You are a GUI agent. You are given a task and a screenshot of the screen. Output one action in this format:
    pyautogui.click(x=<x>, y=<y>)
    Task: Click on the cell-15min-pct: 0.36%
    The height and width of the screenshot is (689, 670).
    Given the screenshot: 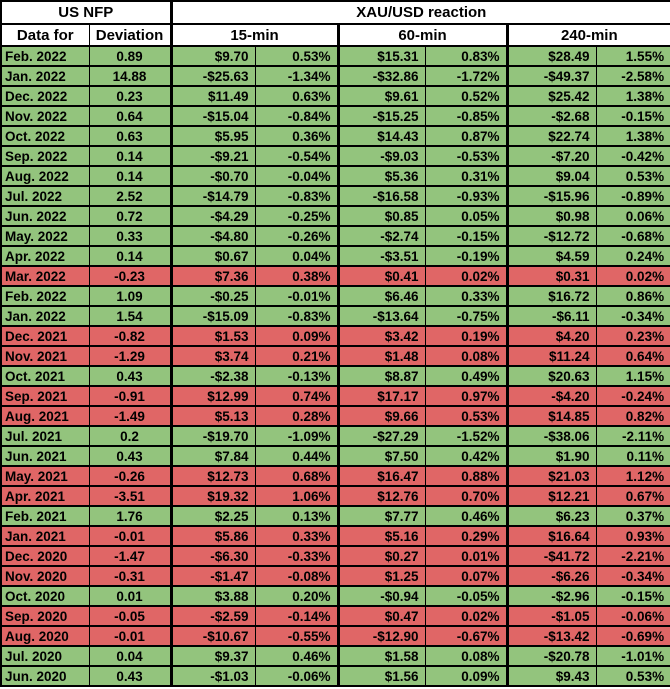 What is the action you would take?
    pyautogui.click(x=296, y=136)
    